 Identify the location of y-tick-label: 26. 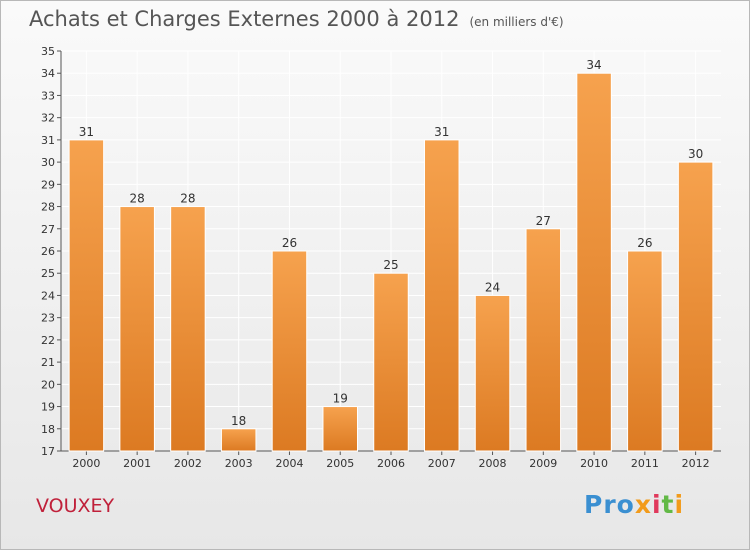
(48, 251).